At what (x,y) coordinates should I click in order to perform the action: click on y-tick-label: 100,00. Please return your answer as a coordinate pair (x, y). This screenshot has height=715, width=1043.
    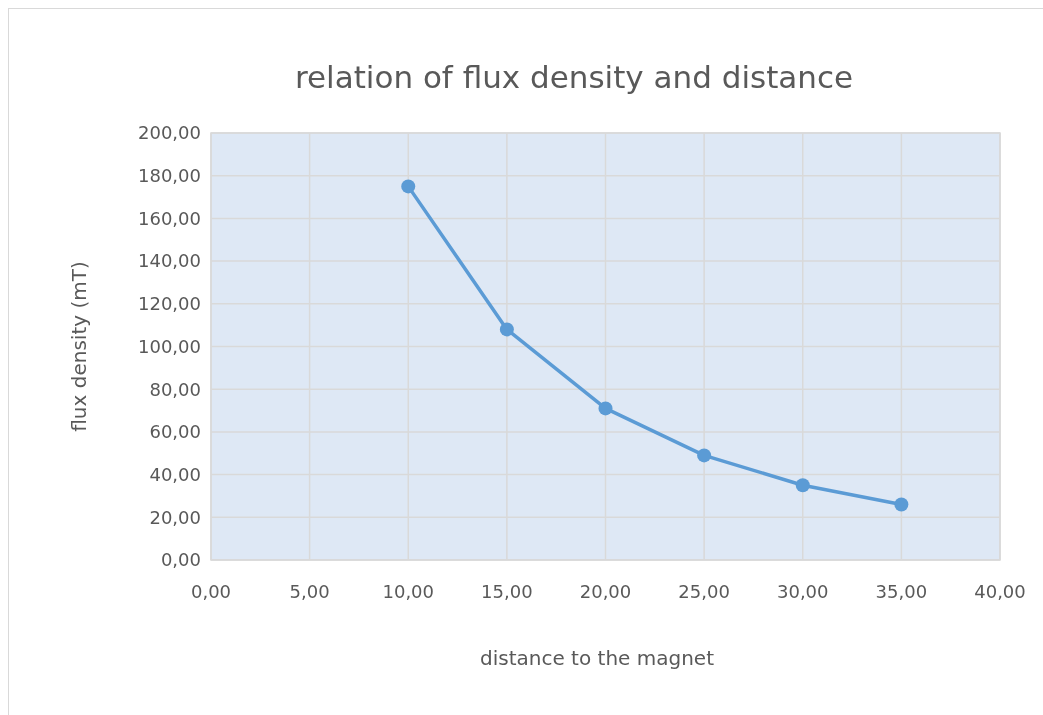
    Looking at the image, I should click on (169, 346).